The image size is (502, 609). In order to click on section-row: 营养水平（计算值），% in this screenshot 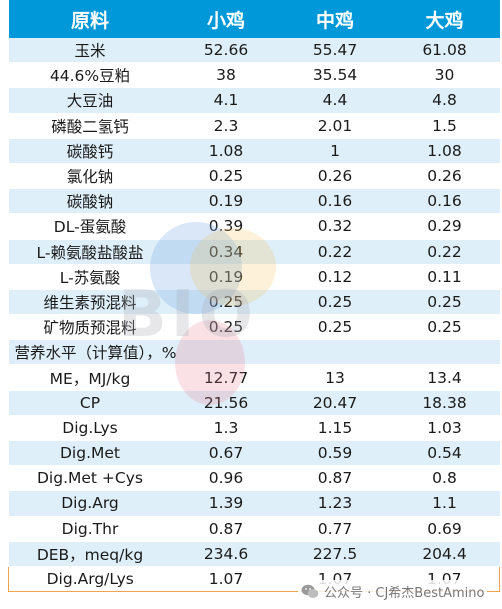, I will do `click(254, 352)`.